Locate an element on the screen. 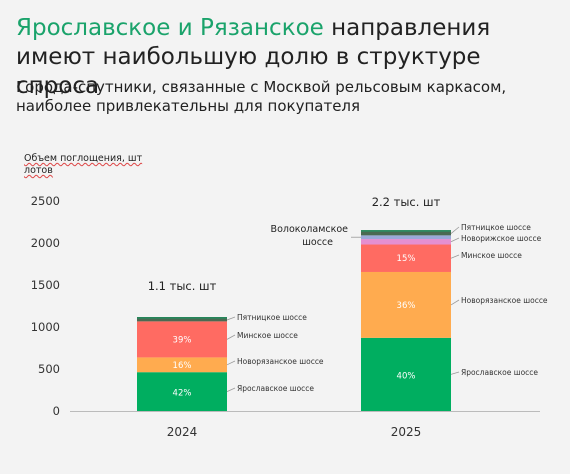  data-label: 36% is located at coordinates (406, 306).